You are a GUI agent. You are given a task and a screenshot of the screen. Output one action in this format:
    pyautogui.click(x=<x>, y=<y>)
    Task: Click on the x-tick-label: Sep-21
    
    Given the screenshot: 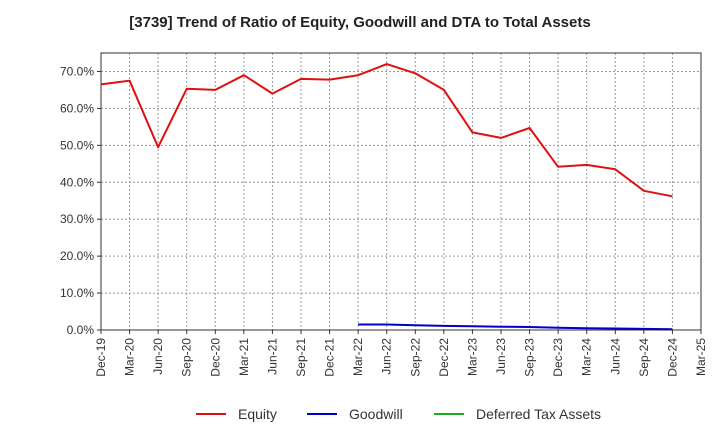 What is the action you would take?
    pyautogui.click(x=301, y=357)
    